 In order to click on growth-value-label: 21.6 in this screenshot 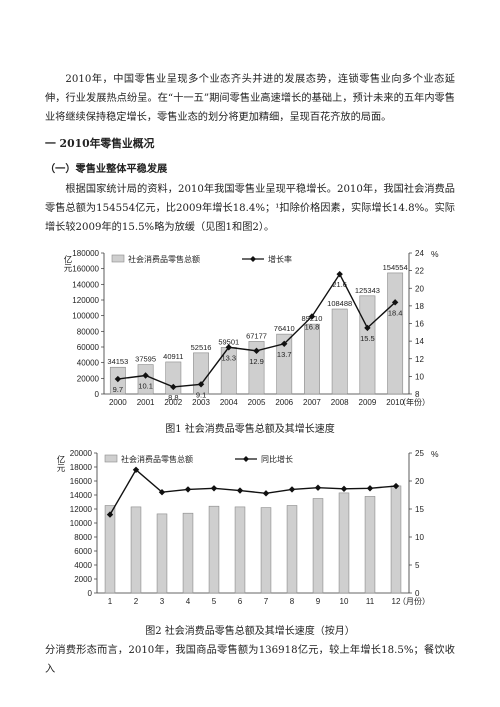, I will do `click(339, 284)`.